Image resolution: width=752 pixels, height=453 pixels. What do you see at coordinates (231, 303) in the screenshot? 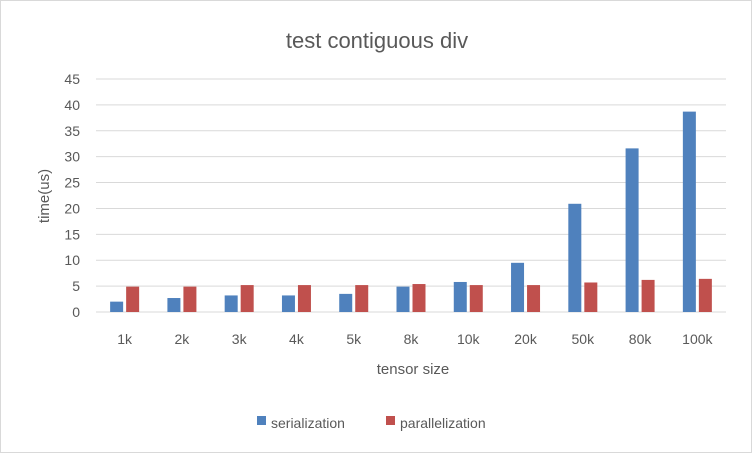
I see `bar-serialization-3k` at bounding box center [231, 303].